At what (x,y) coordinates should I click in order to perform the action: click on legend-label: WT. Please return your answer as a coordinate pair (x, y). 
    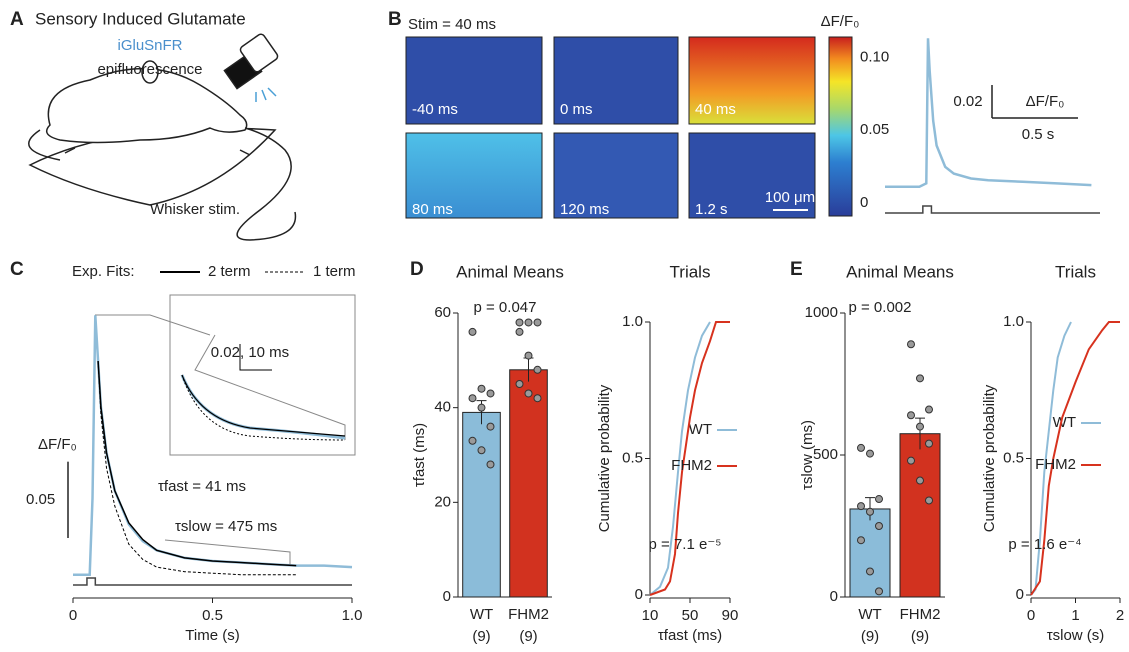
    Looking at the image, I should click on (700, 429).